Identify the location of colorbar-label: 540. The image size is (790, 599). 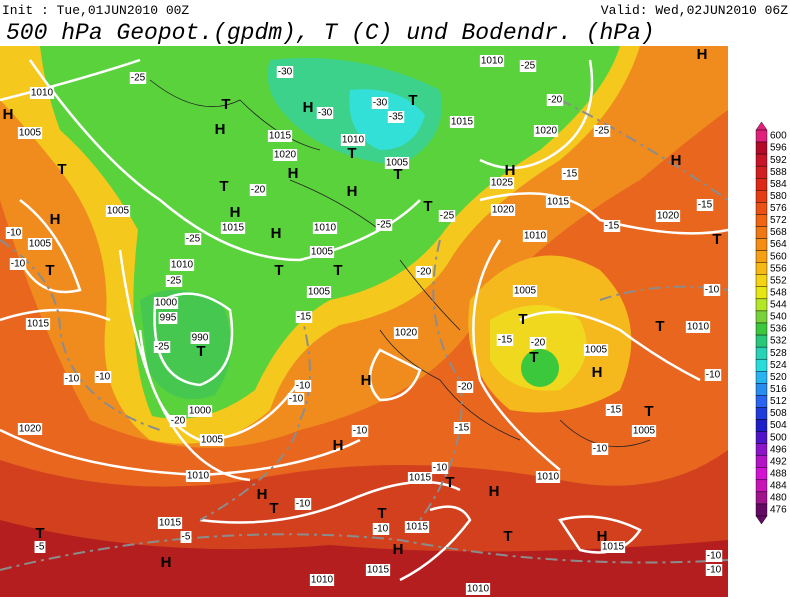
(778, 317).